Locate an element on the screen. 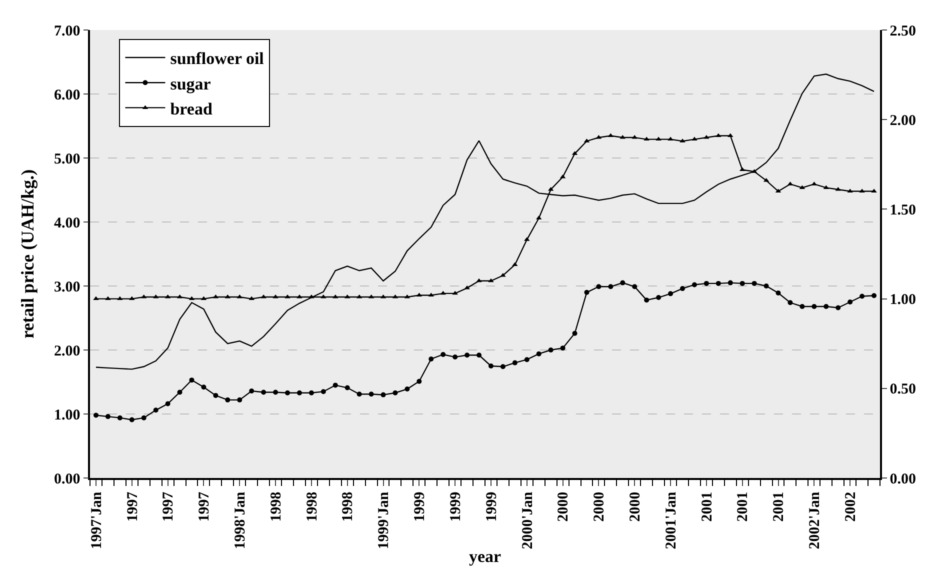  y-tick-label: 2.00 is located at coordinates (67, 351).